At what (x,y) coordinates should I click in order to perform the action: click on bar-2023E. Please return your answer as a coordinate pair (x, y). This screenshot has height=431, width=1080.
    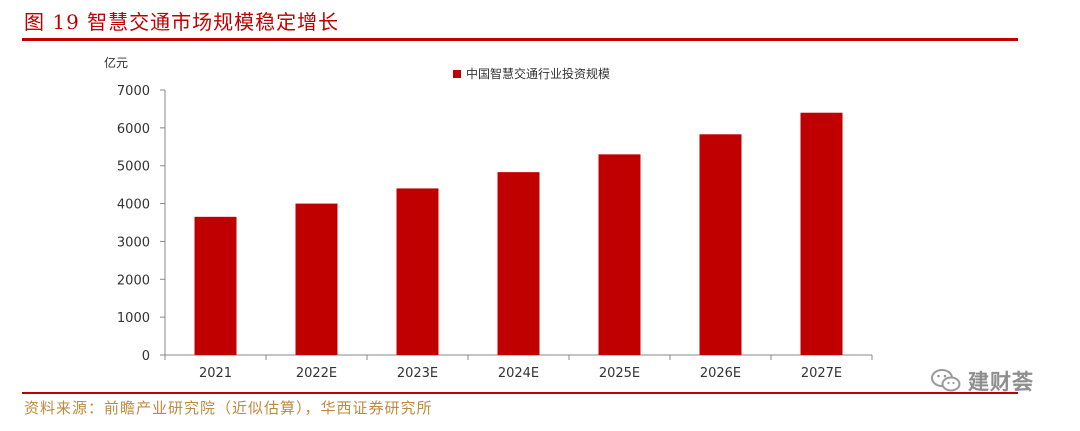
    Looking at the image, I should click on (417, 271).